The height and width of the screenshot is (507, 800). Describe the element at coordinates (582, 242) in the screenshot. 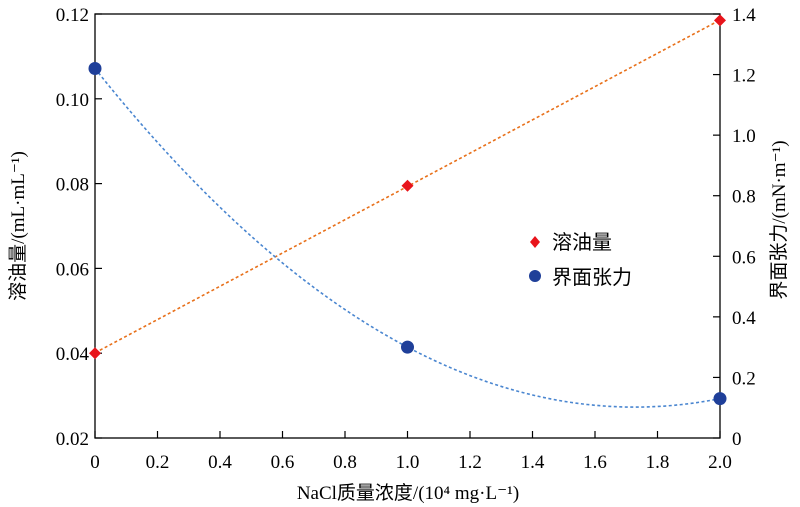

I see `legend-label-oil-volume: 溶油量` at that location.